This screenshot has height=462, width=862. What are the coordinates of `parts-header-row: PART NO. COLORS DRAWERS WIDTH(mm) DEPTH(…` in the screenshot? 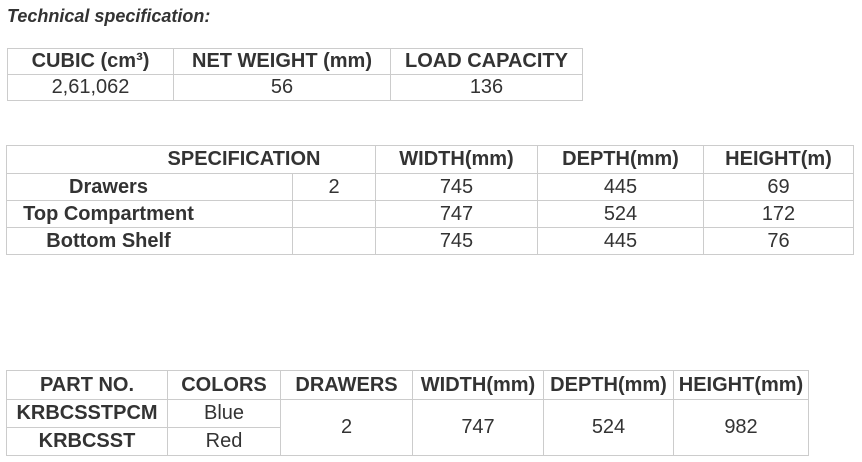 It's located at (407, 385).